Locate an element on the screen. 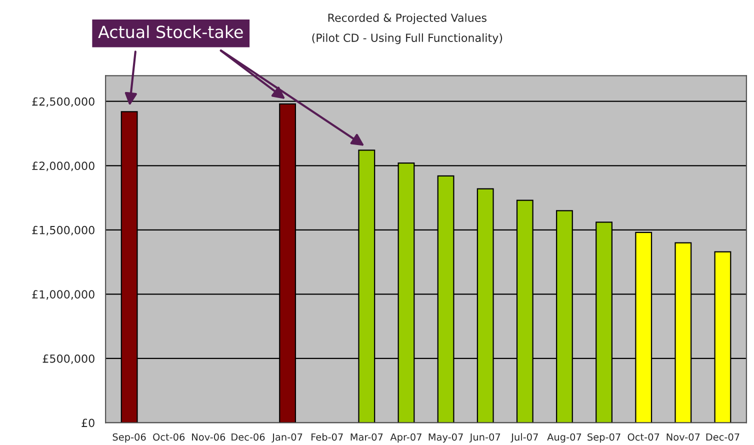  x-tick-label: Jan-07 is located at coordinates (287, 437).